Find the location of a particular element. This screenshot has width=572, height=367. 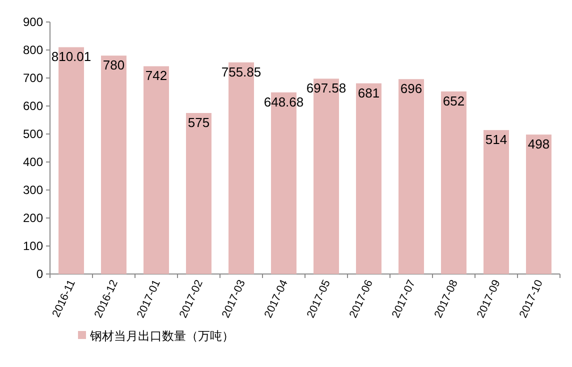

data-label: 514 is located at coordinates (496, 140).